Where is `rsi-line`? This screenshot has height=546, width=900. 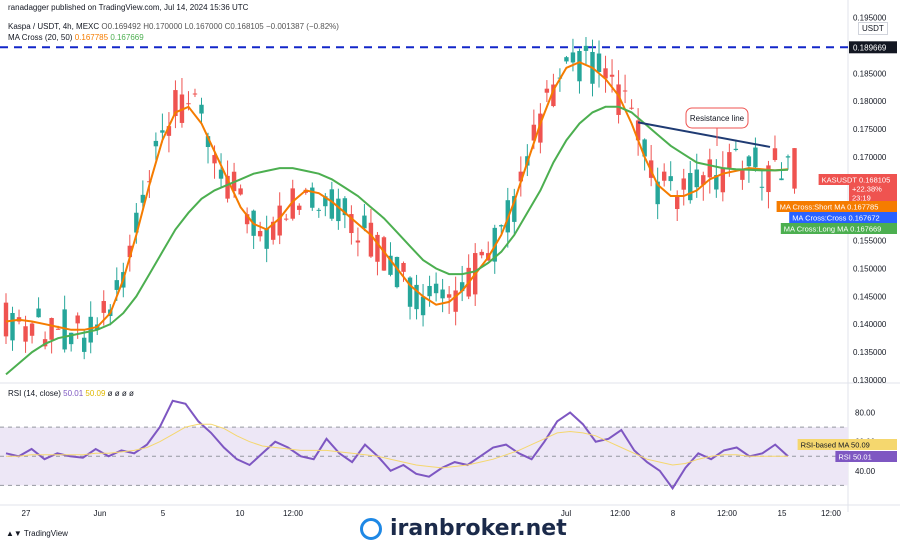 rsi-line is located at coordinates (397, 445).